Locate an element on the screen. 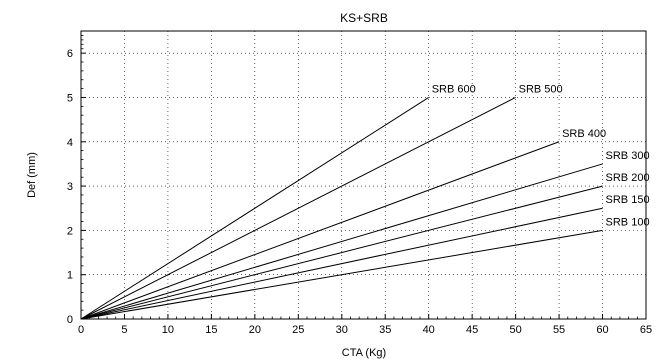 Image resolution: width=658 pixels, height=359 pixels. series-label: SRB 100 is located at coordinates (628, 222).